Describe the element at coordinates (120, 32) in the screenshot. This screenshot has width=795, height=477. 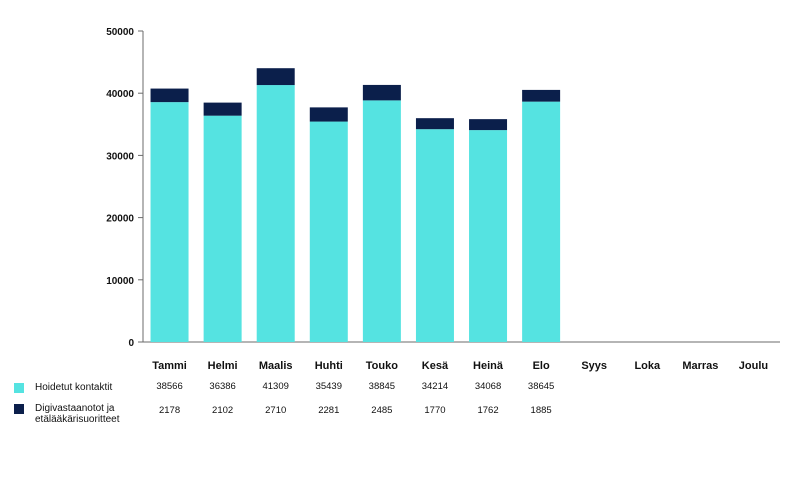
I see `y-tick-label: 50000` at that location.